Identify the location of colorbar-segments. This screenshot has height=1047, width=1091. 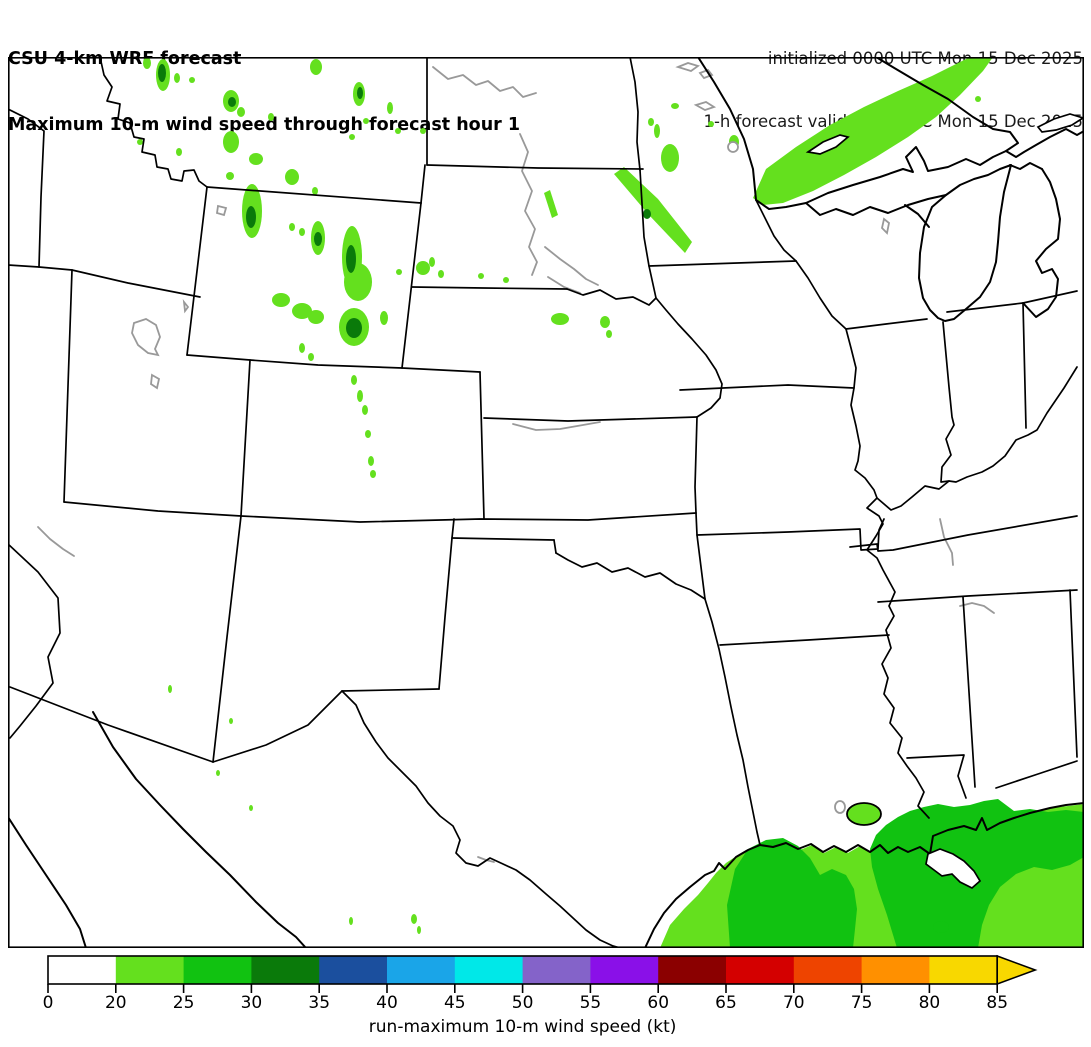
(523, 970).